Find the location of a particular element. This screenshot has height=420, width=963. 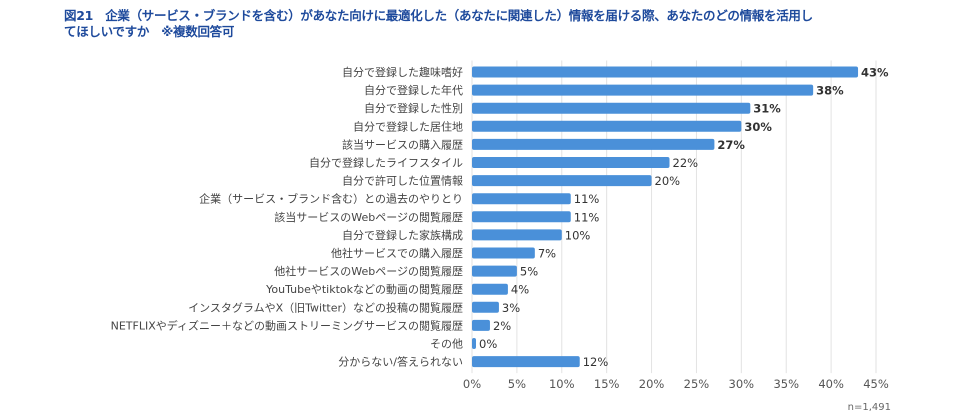

category-label: 自分で登録した家族構成 is located at coordinates (402, 235).